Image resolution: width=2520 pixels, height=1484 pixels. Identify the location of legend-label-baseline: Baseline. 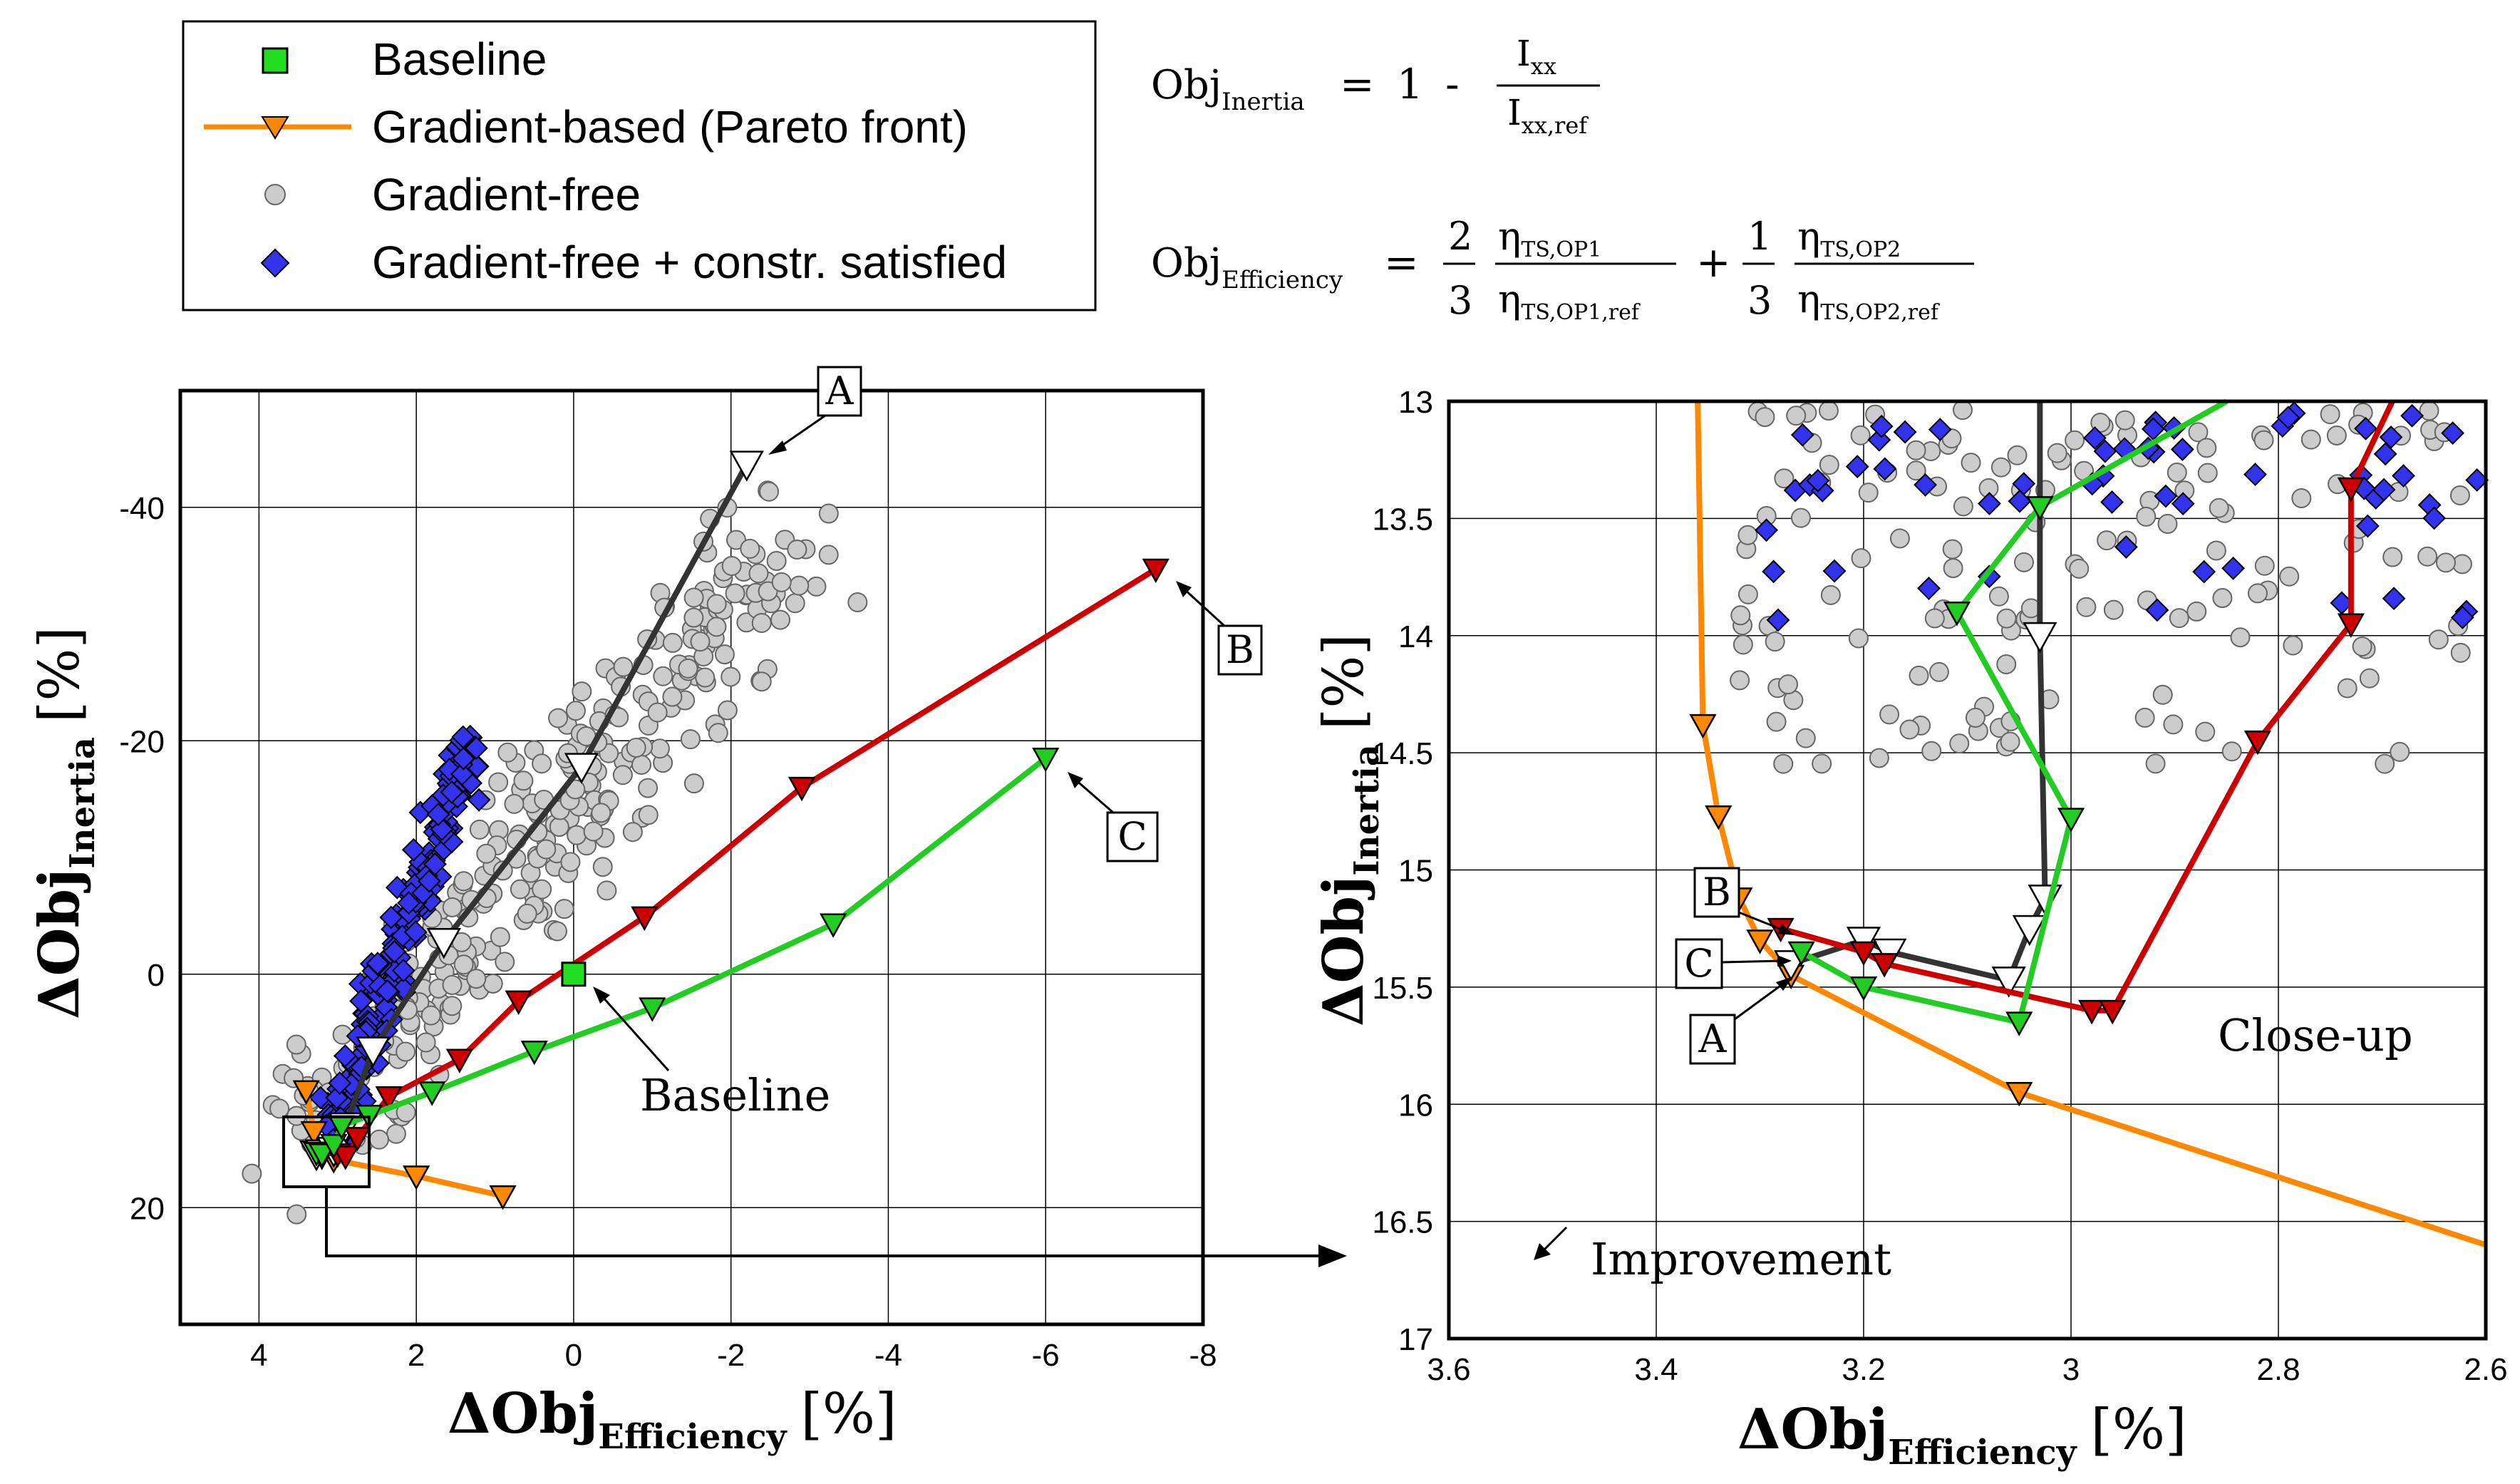
(459, 60).